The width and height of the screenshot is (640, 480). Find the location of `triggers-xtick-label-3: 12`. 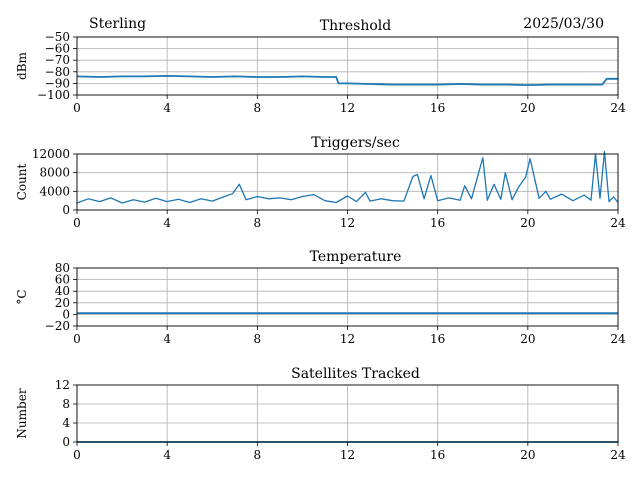

triggers-xtick-label-3: 12 is located at coordinates (347, 223).